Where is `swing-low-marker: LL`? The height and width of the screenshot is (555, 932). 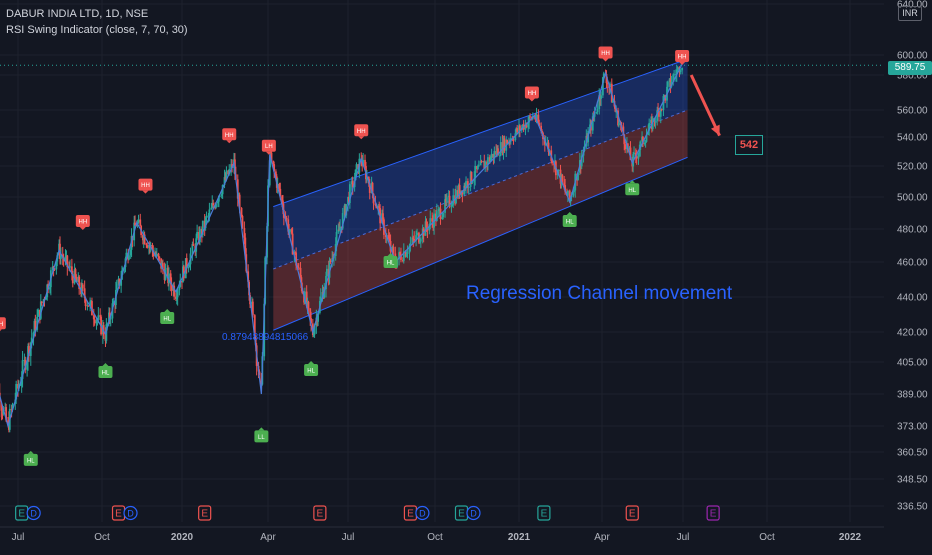
swing-low-marker: LL is located at coordinates (261, 435).